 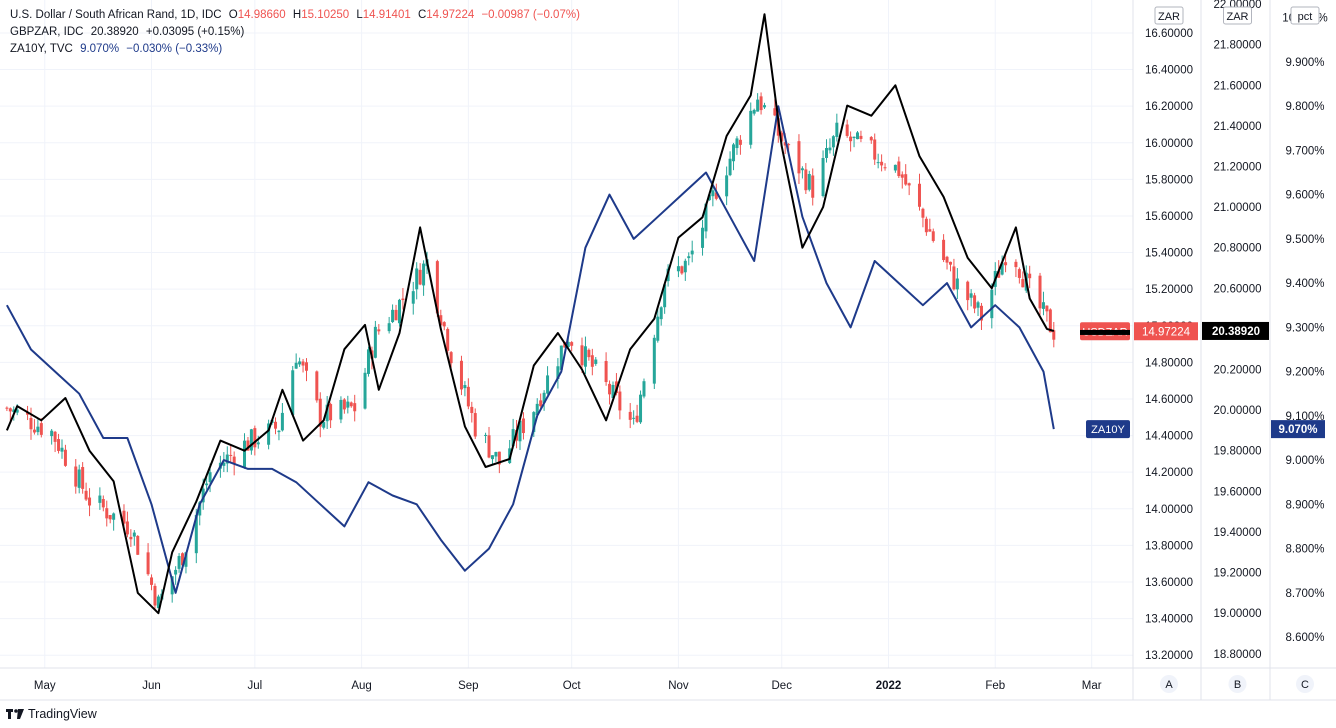 What do you see at coordinates (1169, 437) in the screenshot?
I see `axis-a-tick-label: 14.40000` at bounding box center [1169, 437].